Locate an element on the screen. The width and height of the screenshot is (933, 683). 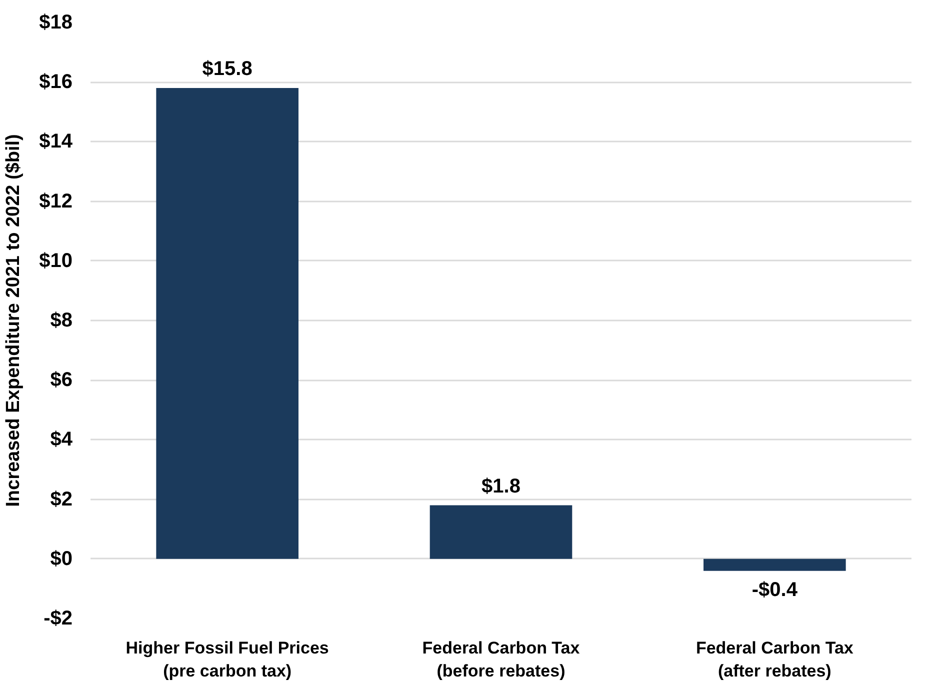
x-tick-label: Federal Carbon Tax (after rebates) is located at coordinates (775, 659).